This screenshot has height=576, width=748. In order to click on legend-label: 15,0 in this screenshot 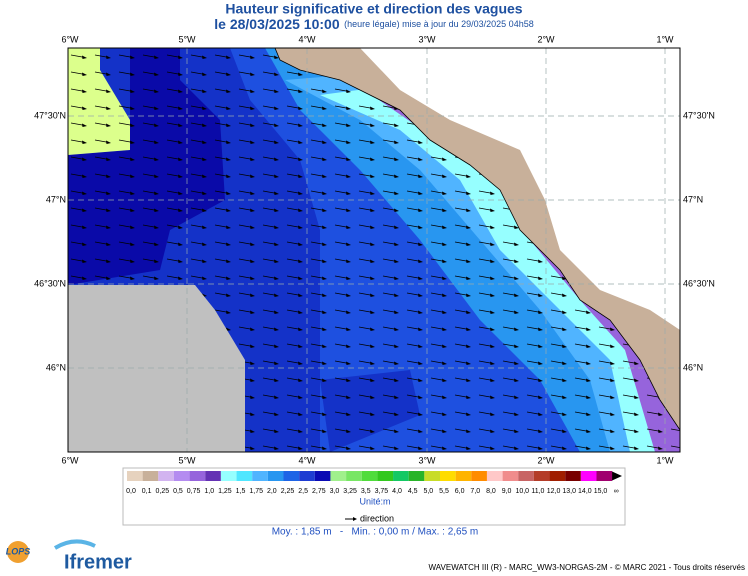, I will do `click(601, 491)`.